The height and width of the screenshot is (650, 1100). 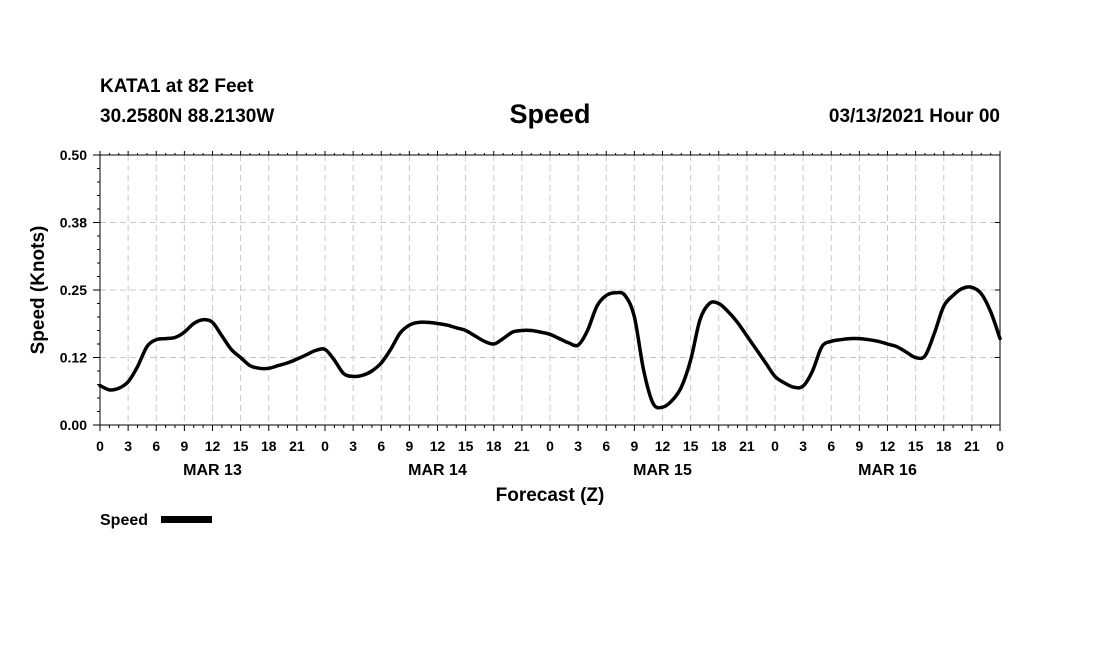 I want to click on legend-label: Speed, so click(x=124, y=520).